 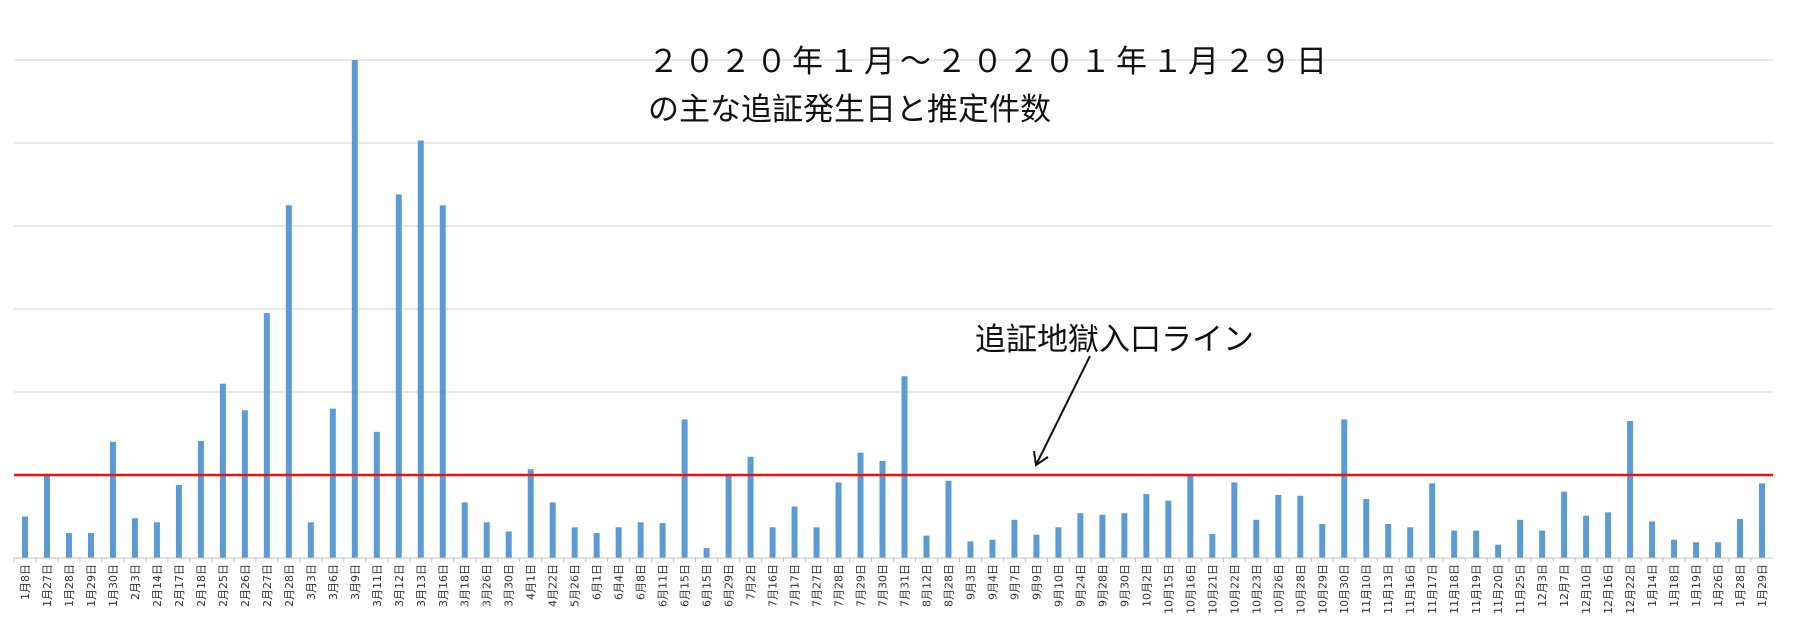 What do you see at coordinates (223, 585) in the screenshot?
I see `x-tick-label: 2月25日` at bounding box center [223, 585].